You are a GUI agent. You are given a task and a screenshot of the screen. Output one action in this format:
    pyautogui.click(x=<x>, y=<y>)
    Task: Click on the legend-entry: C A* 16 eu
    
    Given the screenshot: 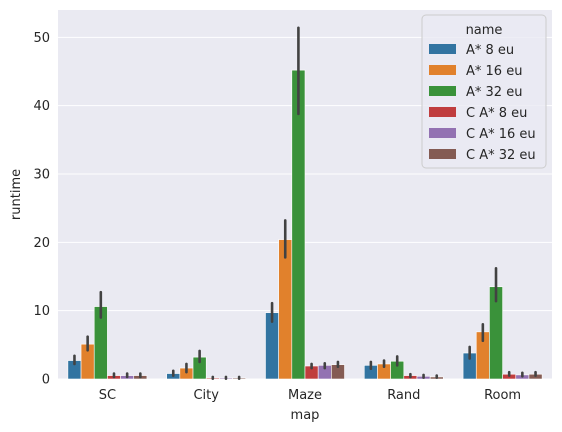 What is the action you would take?
    pyautogui.click(x=501, y=134)
    